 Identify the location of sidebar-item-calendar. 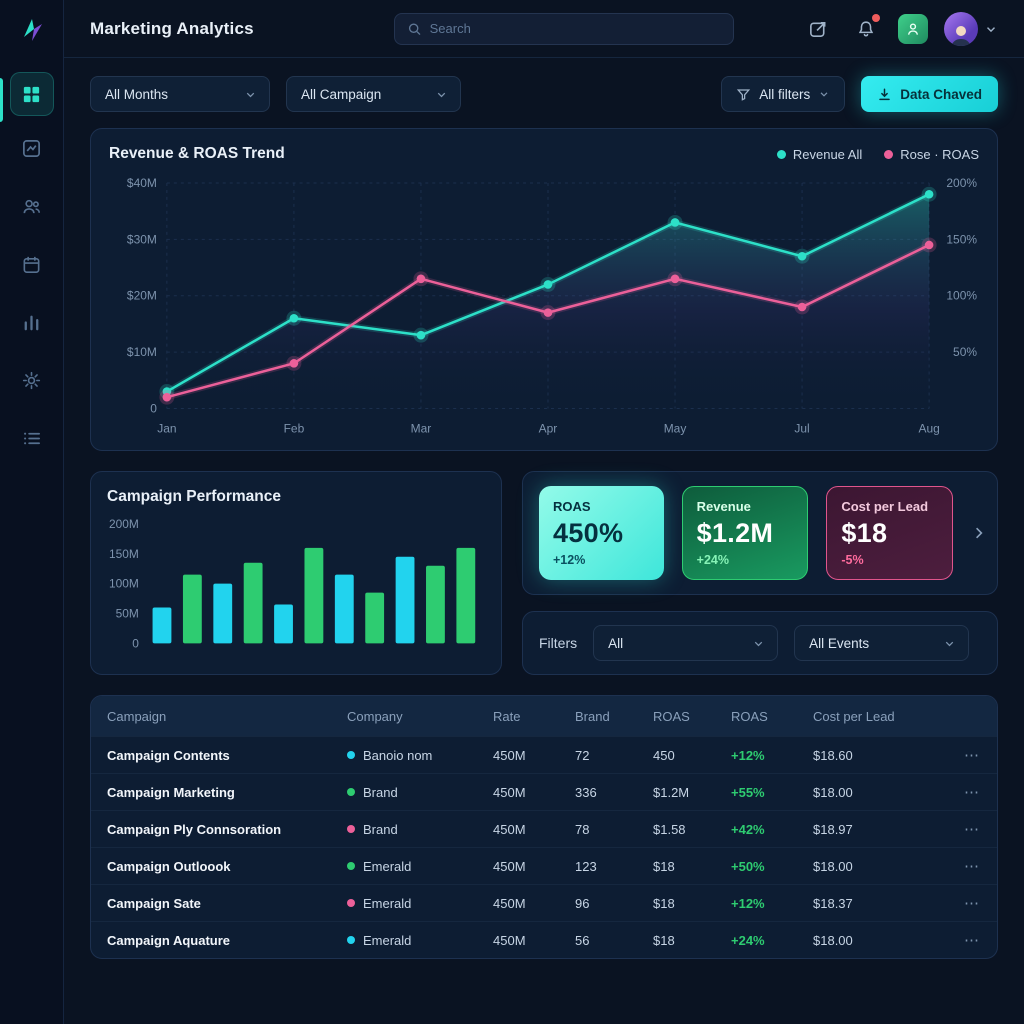
(32, 264).